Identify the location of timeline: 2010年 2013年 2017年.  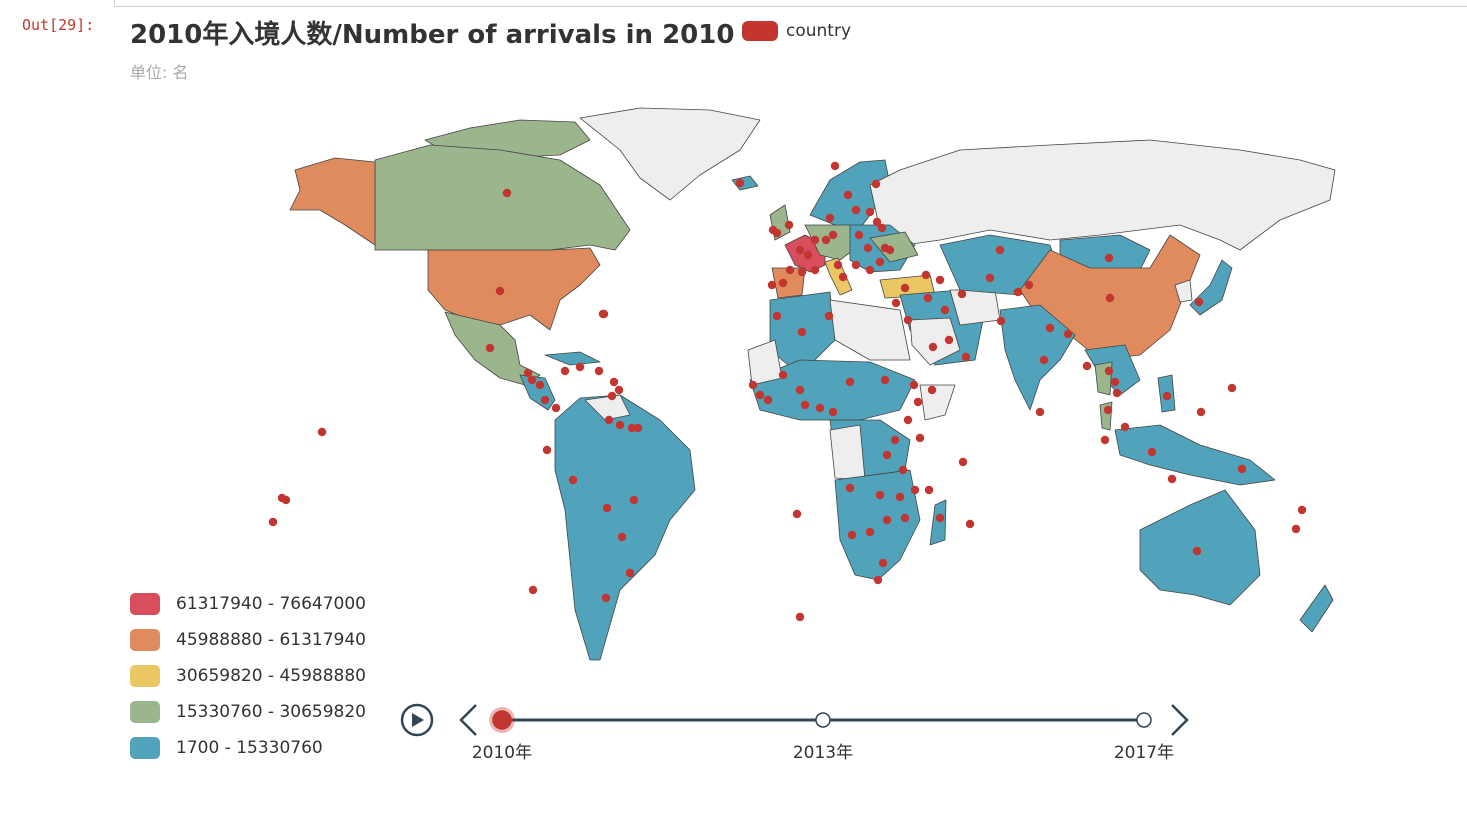
(795, 736).